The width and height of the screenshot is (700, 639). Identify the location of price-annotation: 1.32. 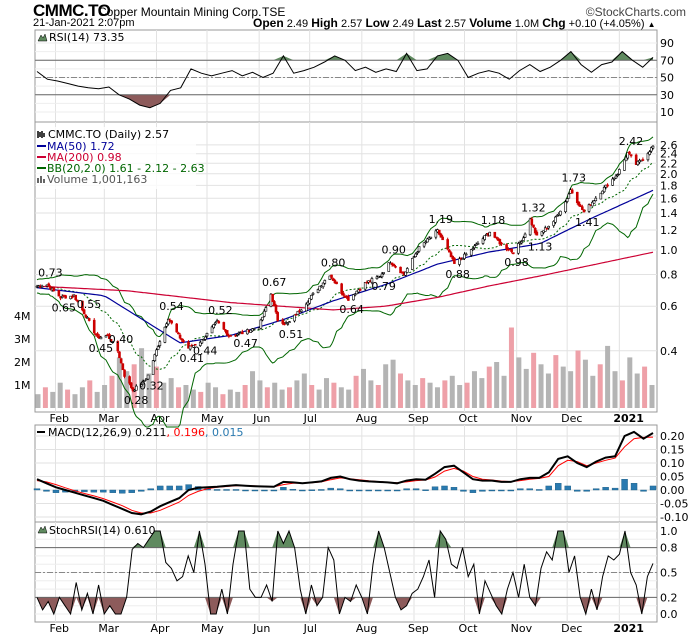
(533, 207).